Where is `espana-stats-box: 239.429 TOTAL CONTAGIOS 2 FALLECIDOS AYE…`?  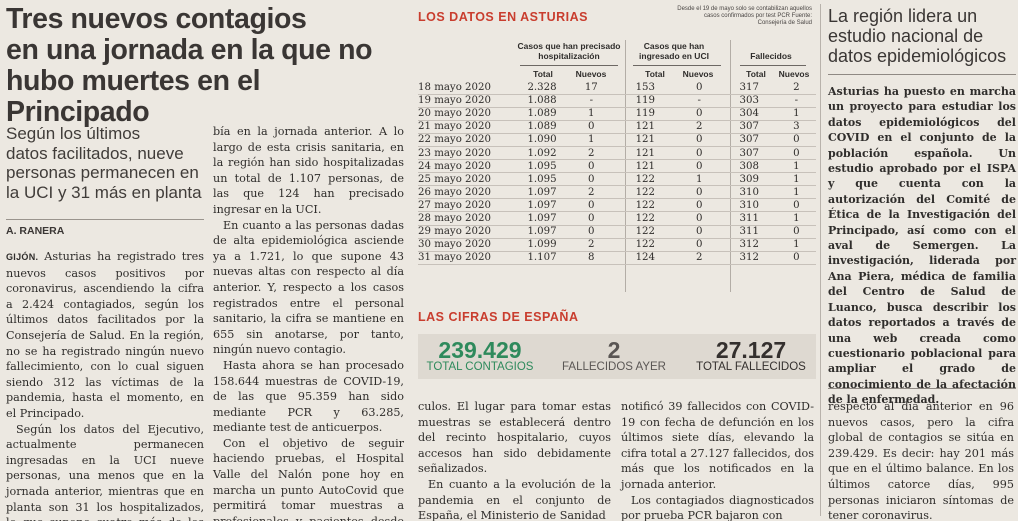
espana-stats-box: 239.429 TOTAL CONTAGIOS 2 FALLECIDOS AYE… is located at coordinates (617, 356).